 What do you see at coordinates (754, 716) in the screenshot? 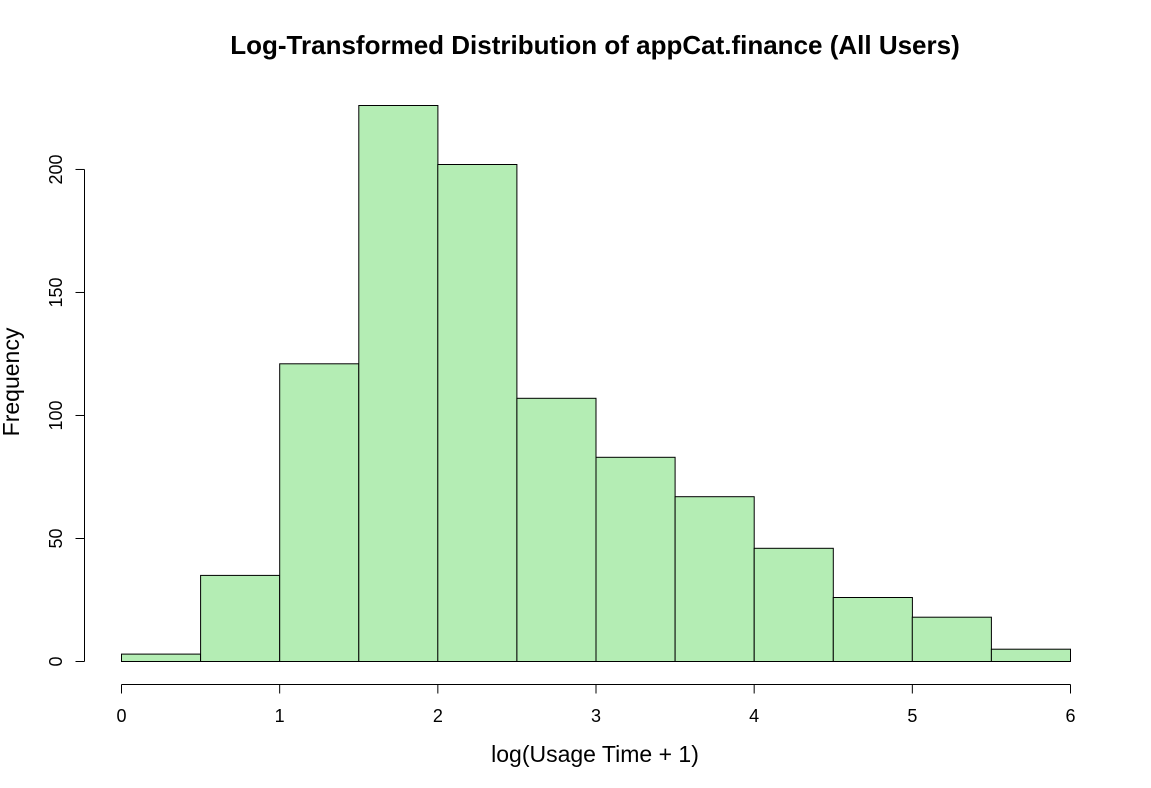
I see `x-tick-label: 4` at bounding box center [754, 716].